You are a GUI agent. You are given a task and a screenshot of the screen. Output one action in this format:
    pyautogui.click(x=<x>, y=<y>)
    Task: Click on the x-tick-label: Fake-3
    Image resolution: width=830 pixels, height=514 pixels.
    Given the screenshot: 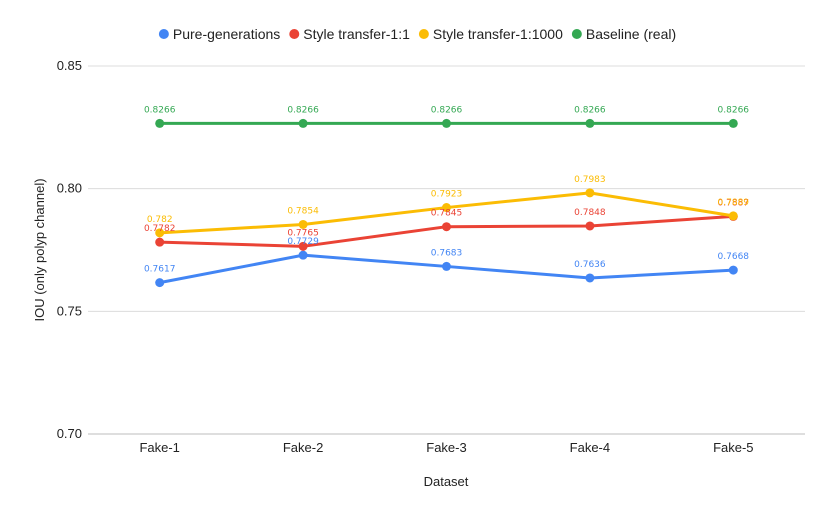 What is the action you would take?
    pyautogui.click(x=446, y=447)
    